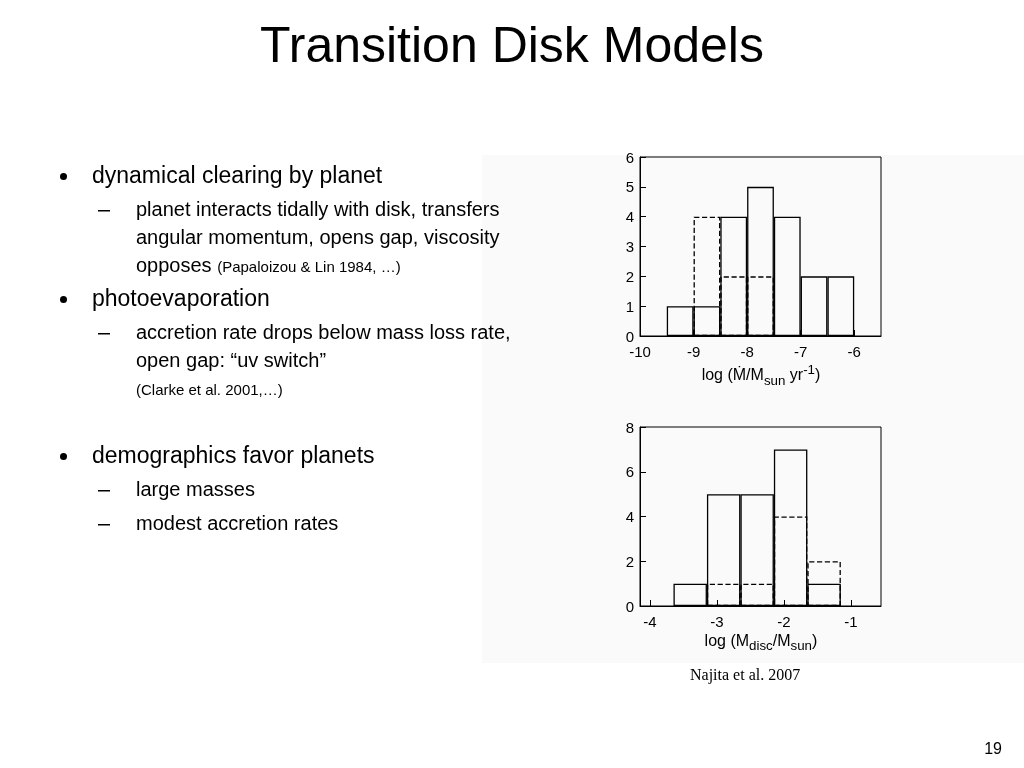 The image size is (1024, 768). Describe the element at coordinates (323, 346) in the screenshot. I see `text: accretion rate drops below mass loss rate, open gap: “uv switch”` at that location.